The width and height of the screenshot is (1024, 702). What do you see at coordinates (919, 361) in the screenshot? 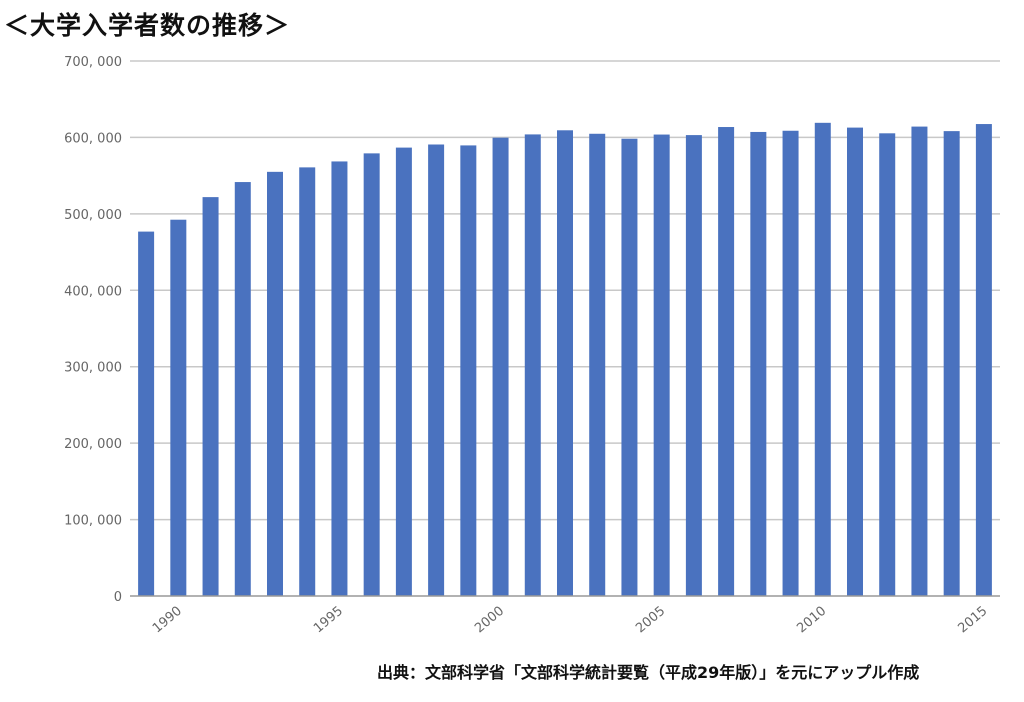
I see `bar-2013` at bounding box center [919, 361].